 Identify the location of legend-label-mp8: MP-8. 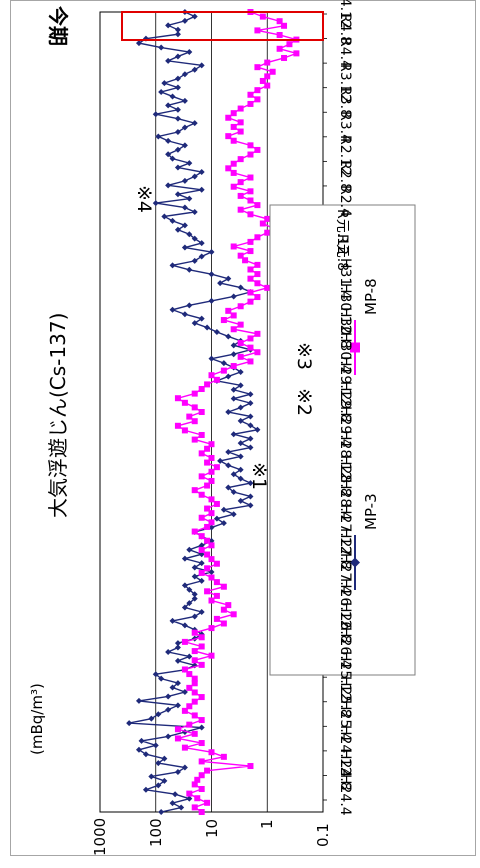
(371, 296).